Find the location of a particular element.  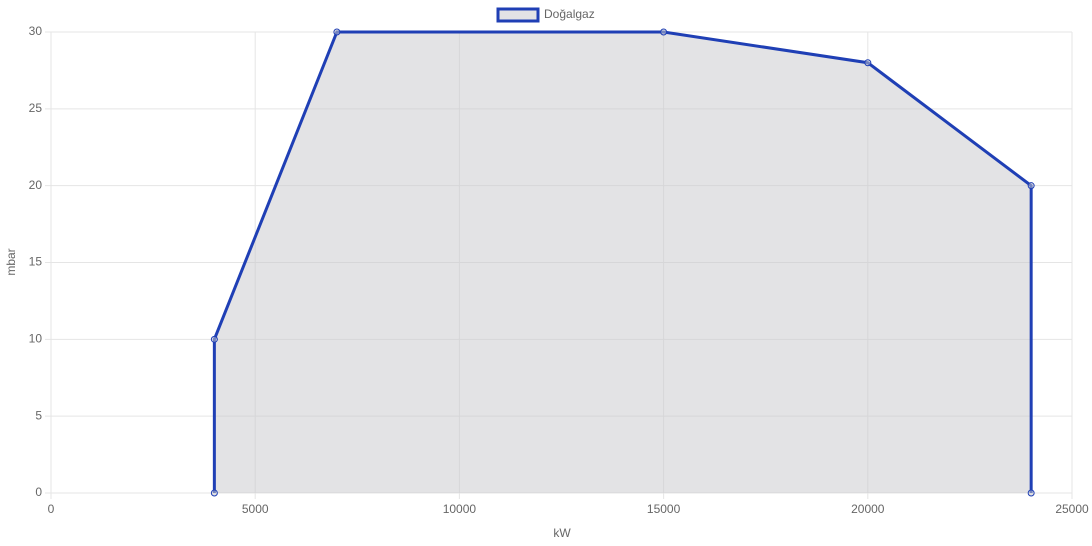

y-tick-label: 0 is located at coordinates (38, 492).